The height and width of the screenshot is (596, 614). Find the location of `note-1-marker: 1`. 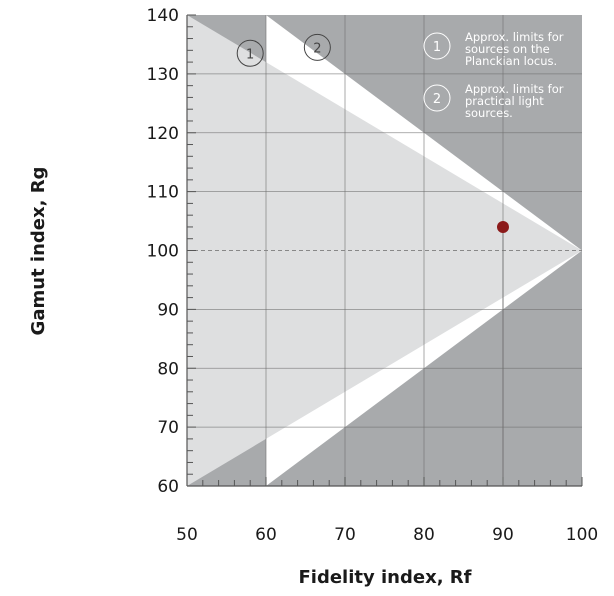

note-1-marker: 1 is located at coordinates (437, 47).